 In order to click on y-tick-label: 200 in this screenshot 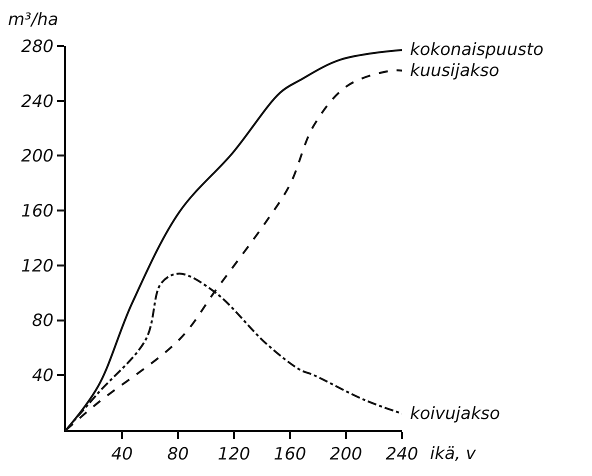, I will do `click(37, 156)`.